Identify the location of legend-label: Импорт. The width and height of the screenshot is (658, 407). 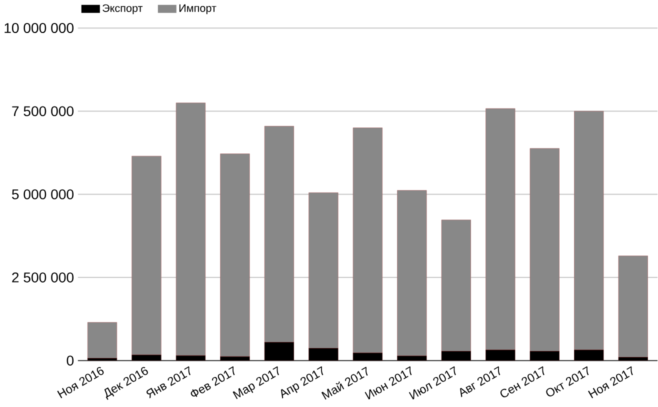
(197, 9).